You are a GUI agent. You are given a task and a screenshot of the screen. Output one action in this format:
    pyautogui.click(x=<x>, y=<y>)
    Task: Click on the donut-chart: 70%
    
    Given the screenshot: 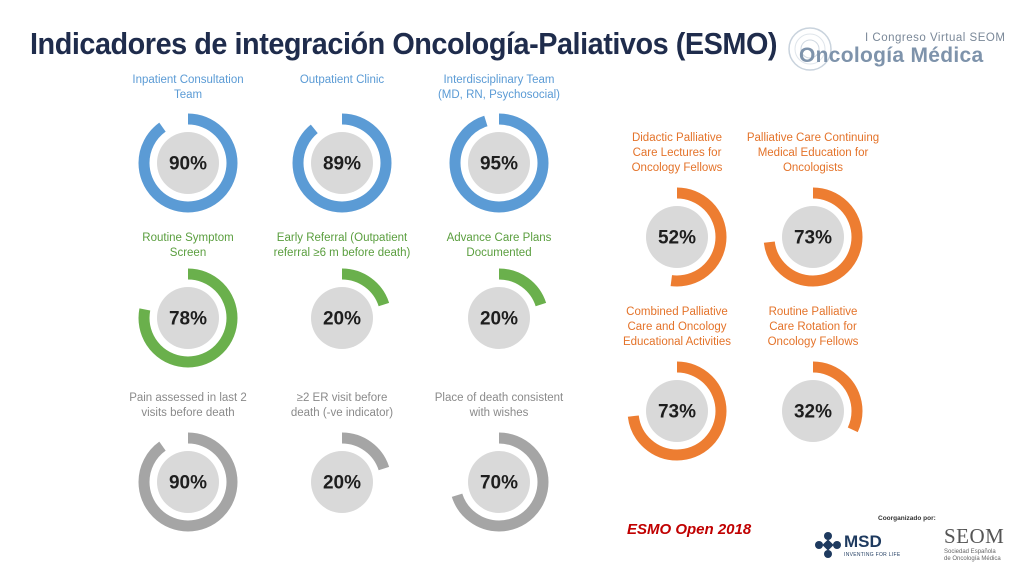 What is the action you would take?
    pyautogui.click(x=499, y=482)
    